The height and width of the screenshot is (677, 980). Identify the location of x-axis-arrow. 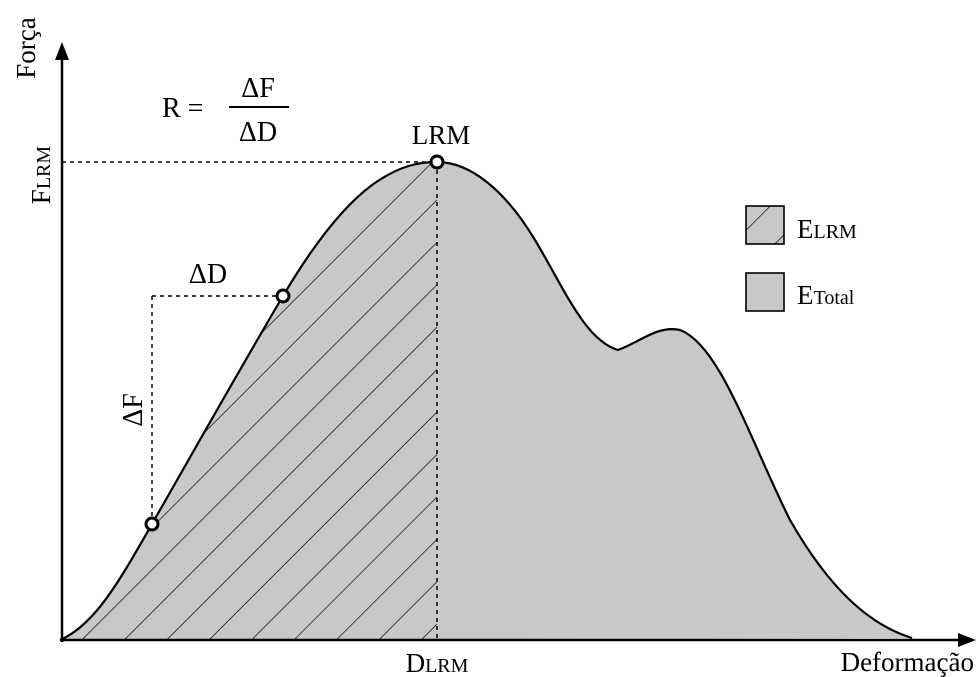
(967, 640).